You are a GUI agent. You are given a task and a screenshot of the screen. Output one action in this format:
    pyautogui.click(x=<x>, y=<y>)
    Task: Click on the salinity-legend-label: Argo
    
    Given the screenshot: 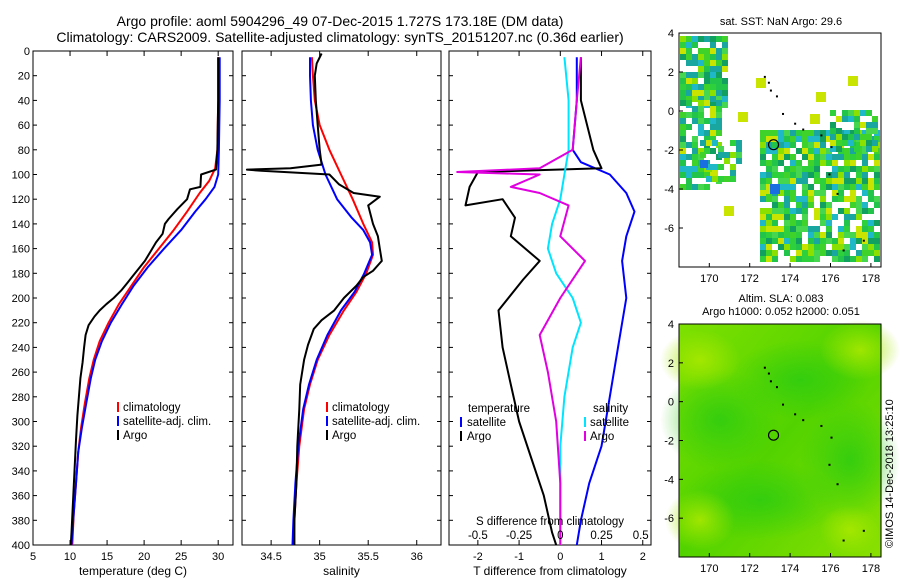 What is the action you would take?
    pyautogui.click(x=344, y=436)
    